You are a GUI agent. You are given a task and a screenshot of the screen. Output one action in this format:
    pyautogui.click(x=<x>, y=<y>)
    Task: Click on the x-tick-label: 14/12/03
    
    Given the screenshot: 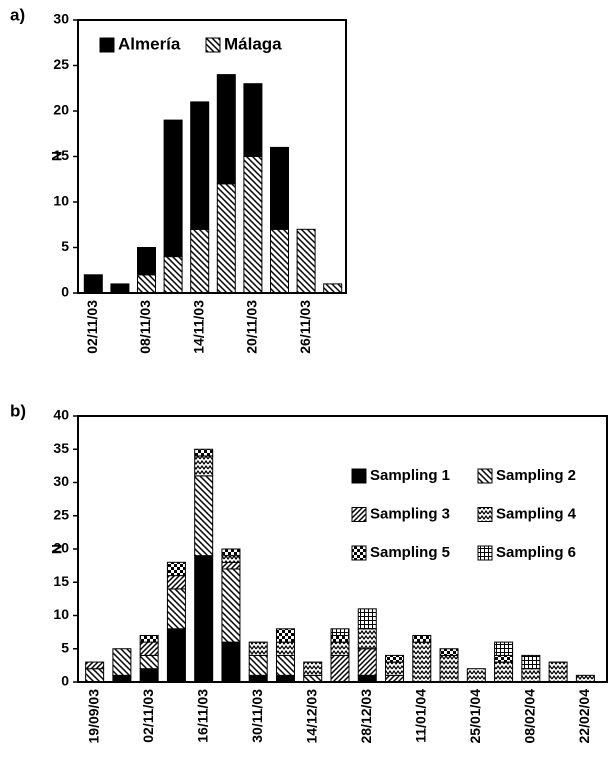 What is the action you would take?
    pyautogui.click(x=311, y=716)
    